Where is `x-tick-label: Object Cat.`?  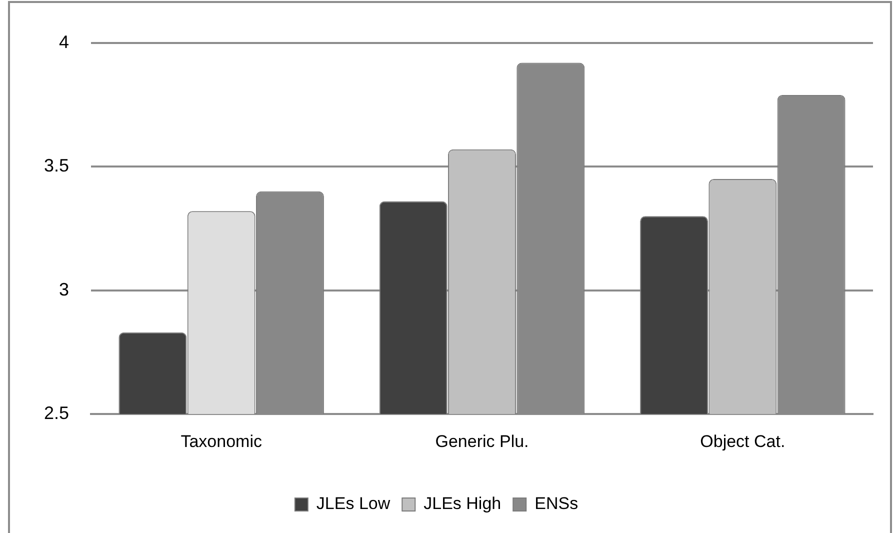 x-tick-label: Object Cat. is located at coordinates (743, 441).